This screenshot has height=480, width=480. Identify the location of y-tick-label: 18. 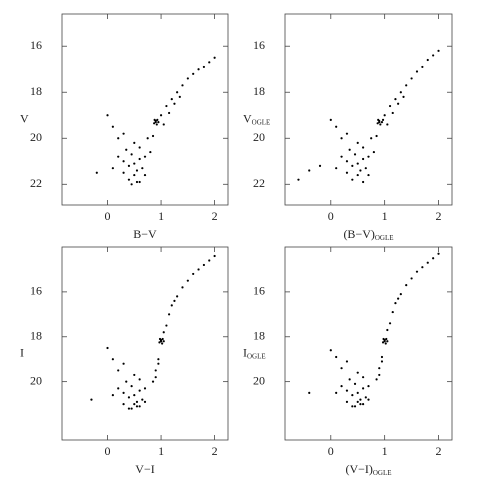
(36, 336).